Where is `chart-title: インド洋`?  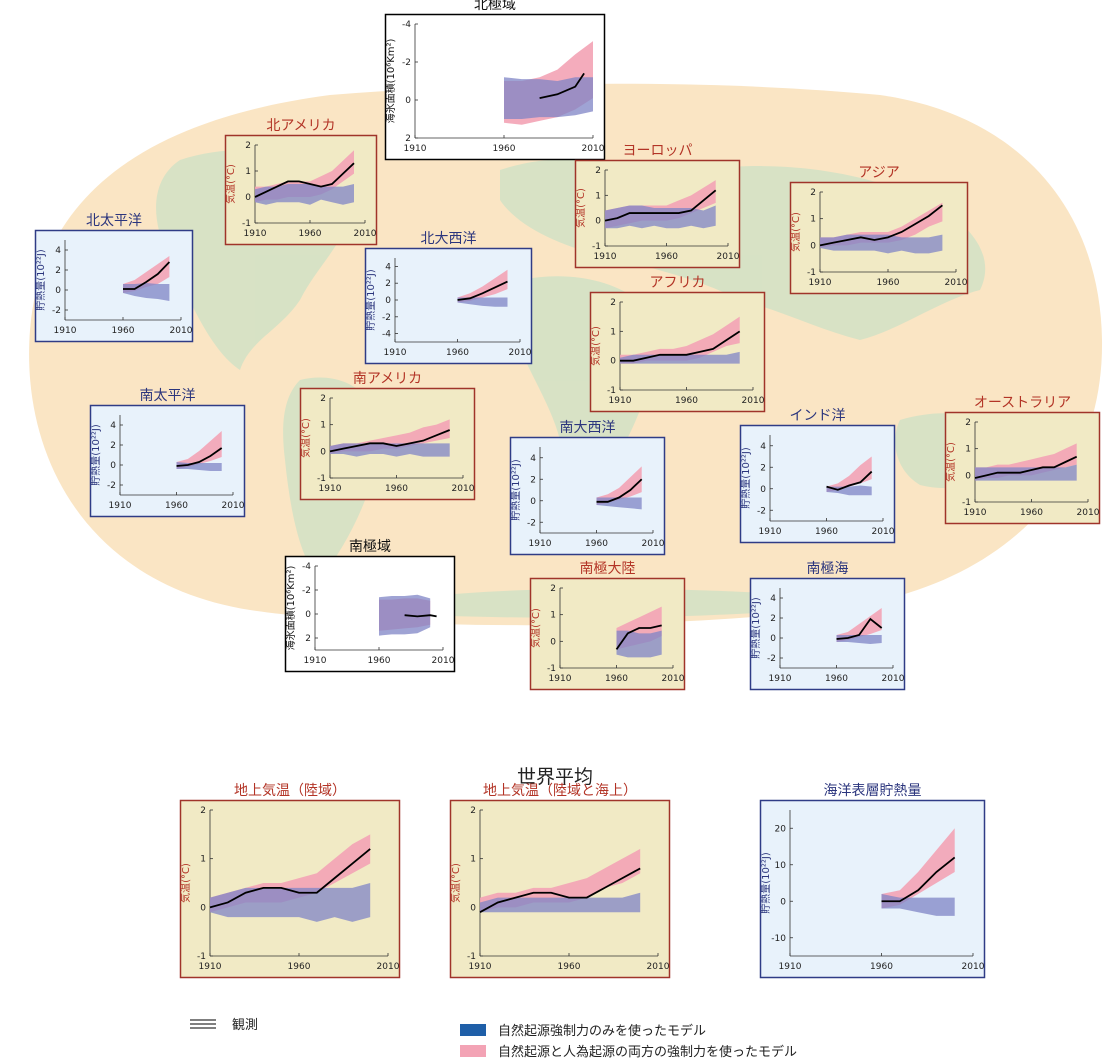 chart-title: インド洋 is located at coordinates (817, 416).